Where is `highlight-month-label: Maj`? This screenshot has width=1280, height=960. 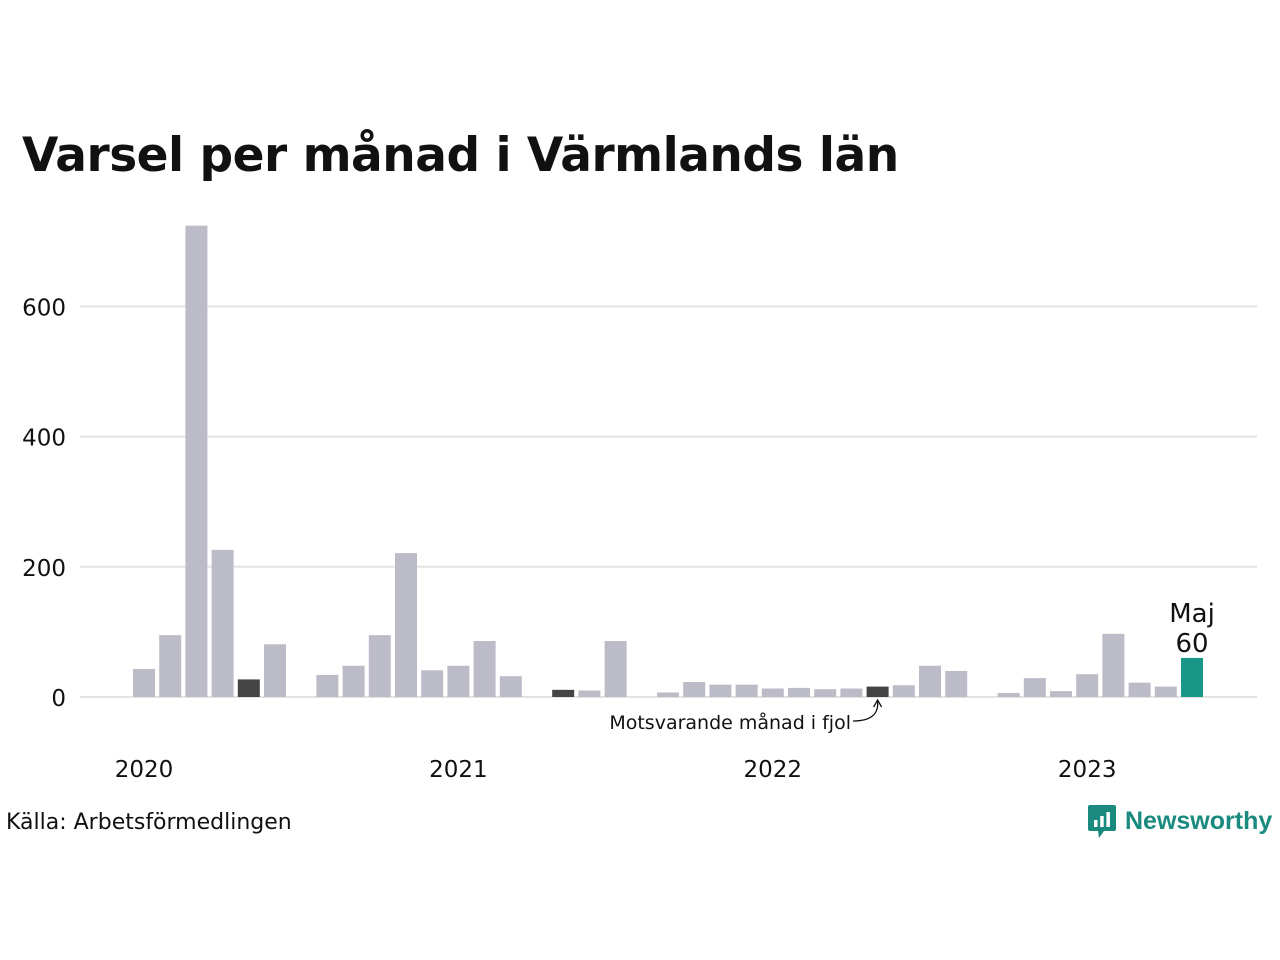 highlight-month-label: Maj is located at coordinates (1192, 614).